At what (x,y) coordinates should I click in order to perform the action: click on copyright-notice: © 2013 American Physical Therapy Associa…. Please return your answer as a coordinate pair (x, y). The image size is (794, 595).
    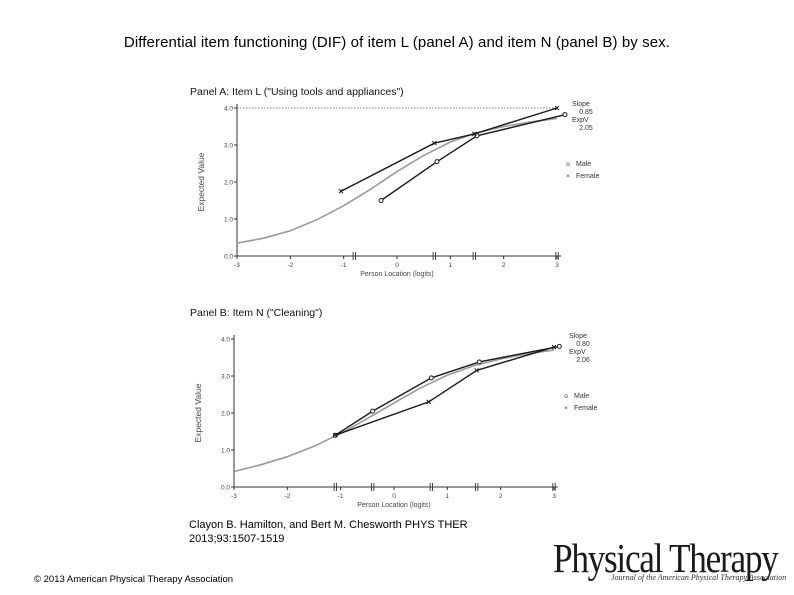
    Looking at the image, I should click on (134, 579).